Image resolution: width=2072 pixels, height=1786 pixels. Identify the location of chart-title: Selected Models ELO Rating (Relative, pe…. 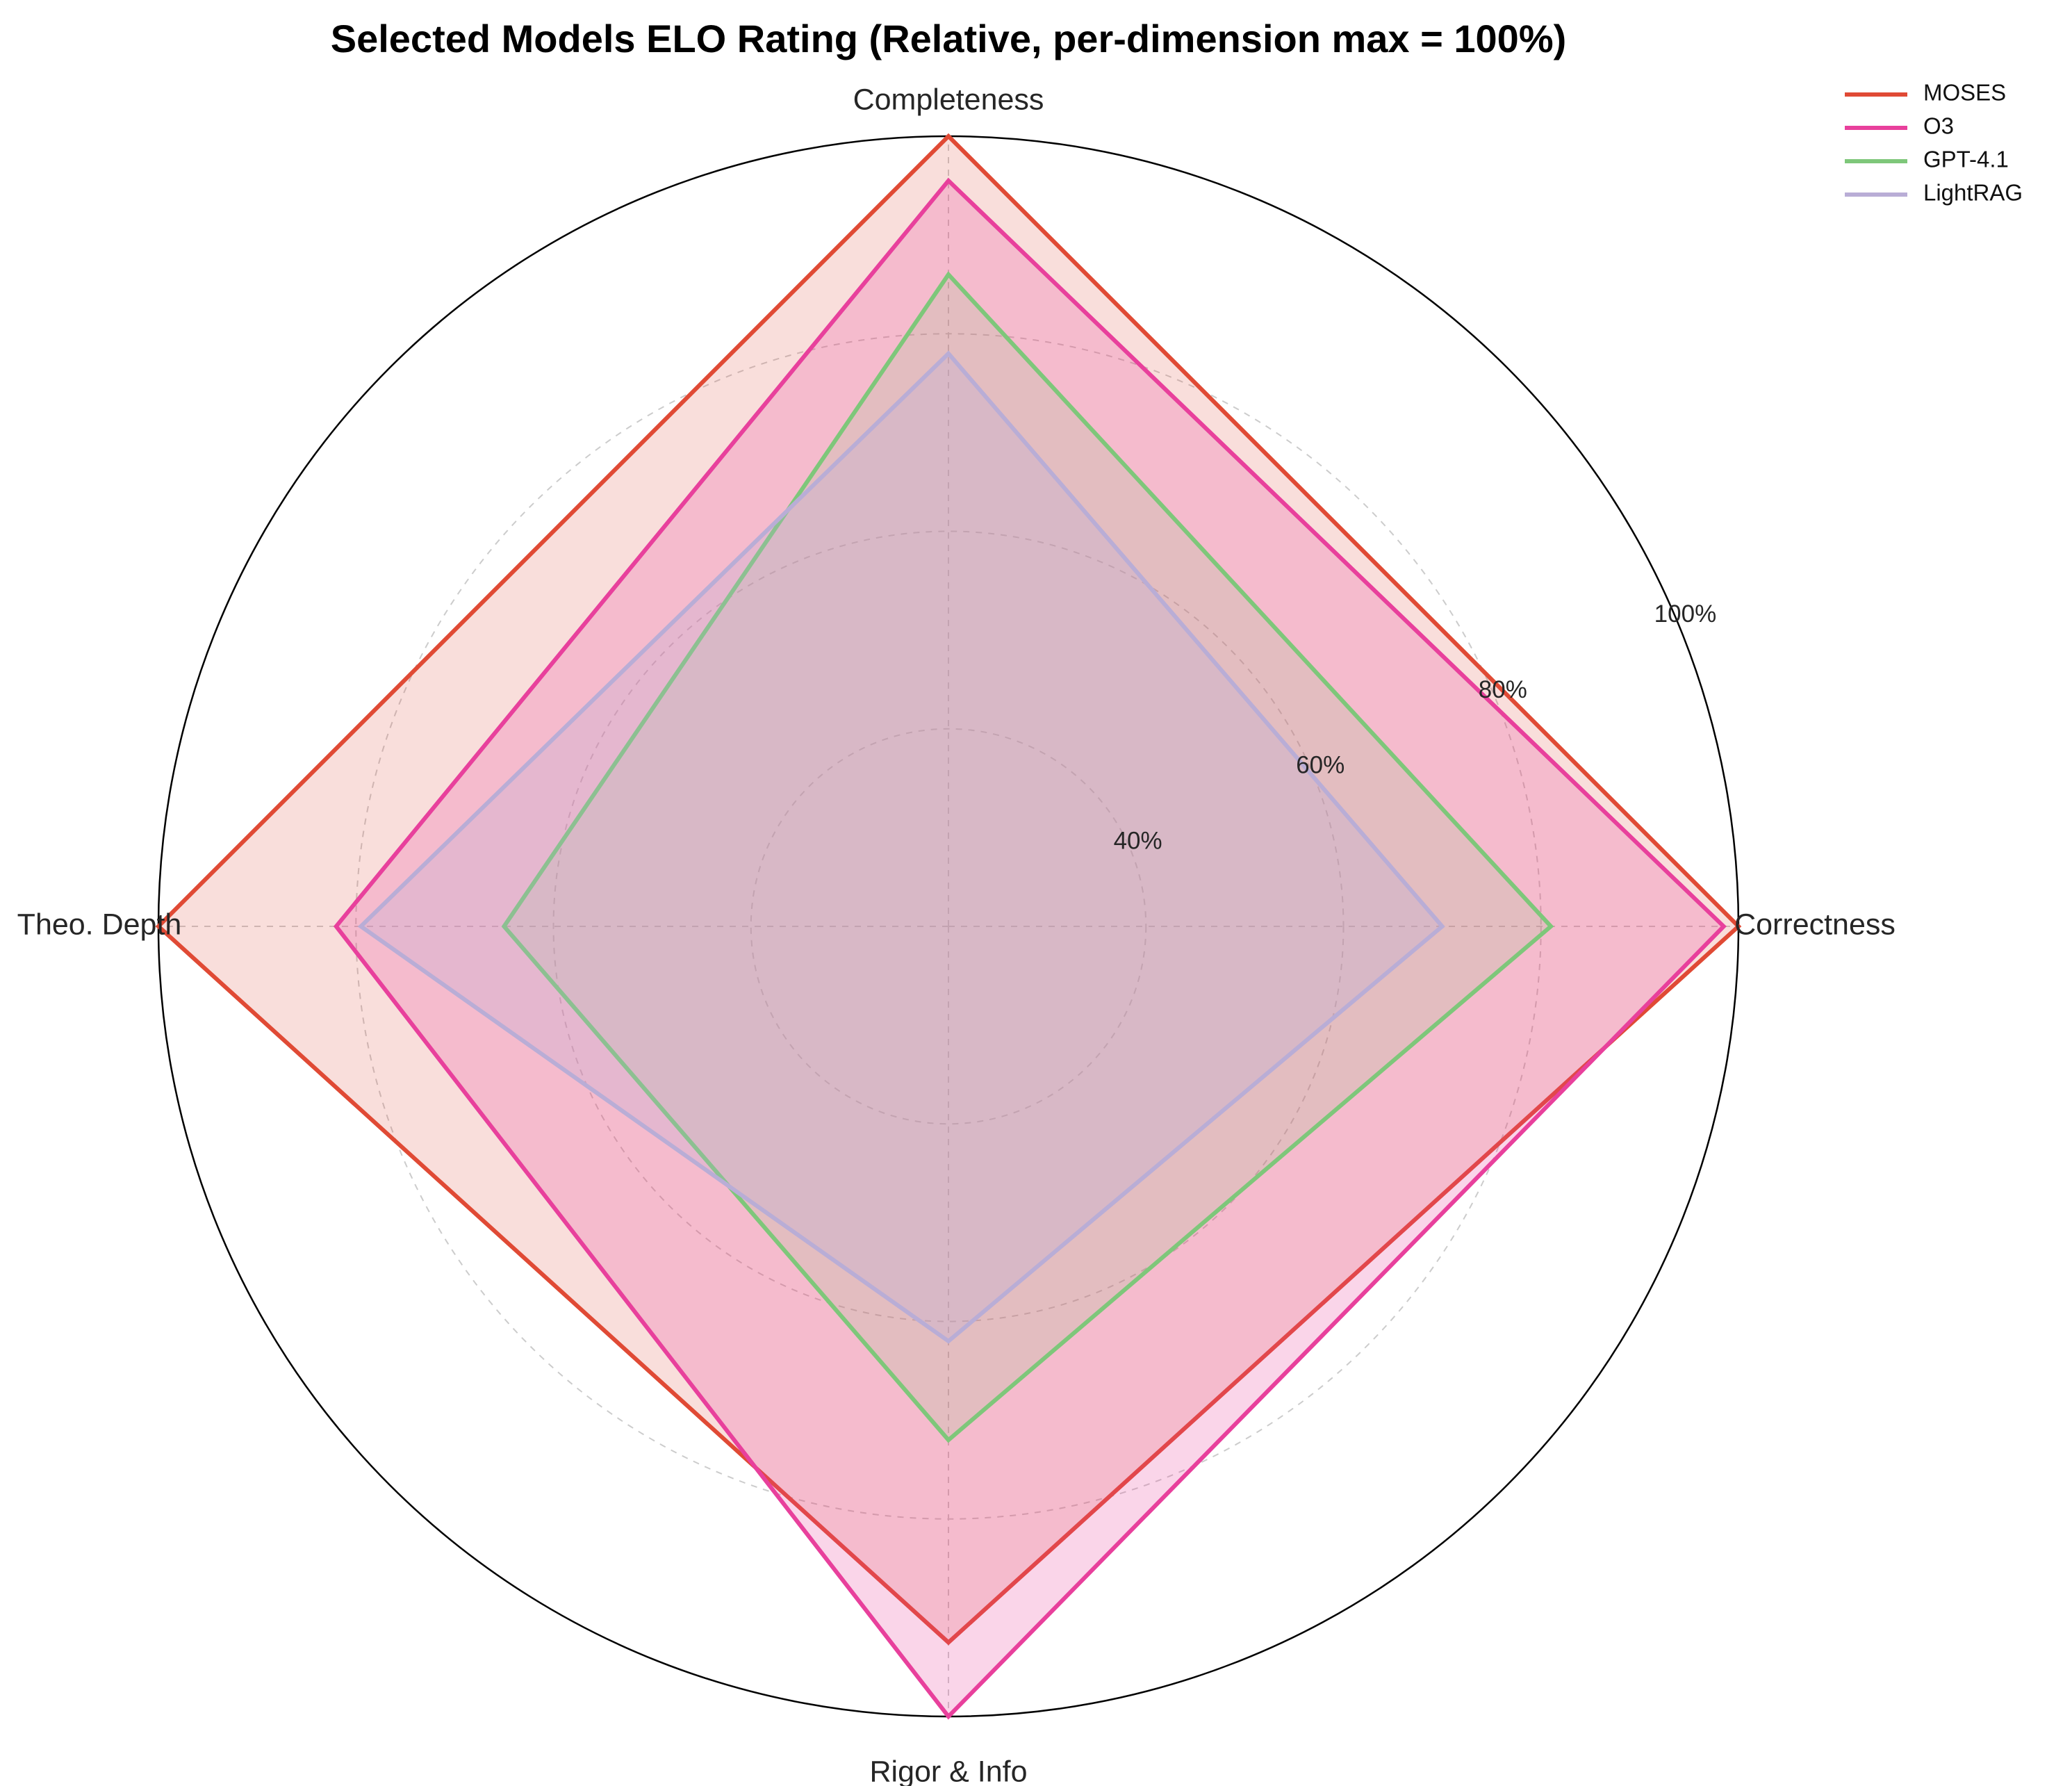
(949, 38).